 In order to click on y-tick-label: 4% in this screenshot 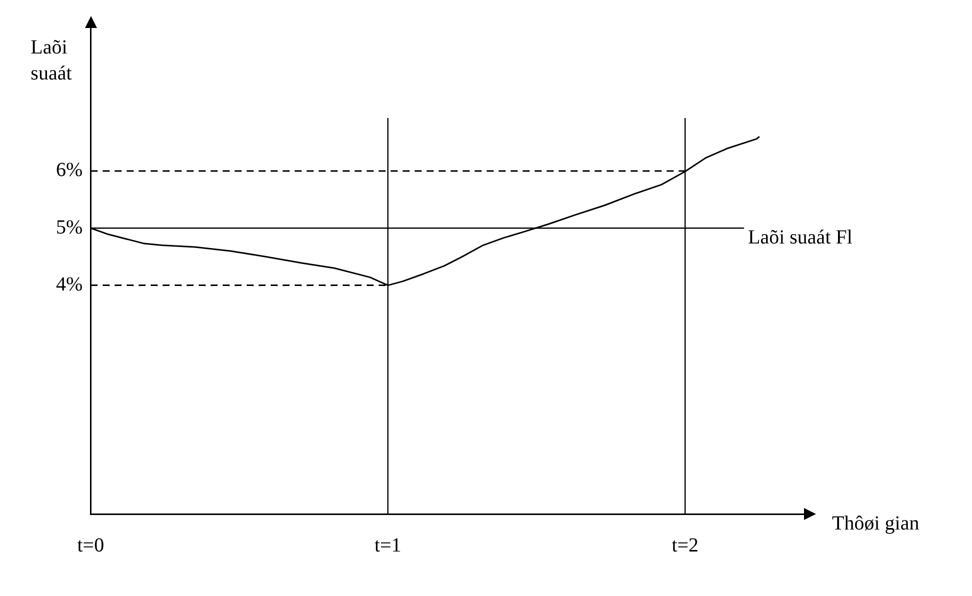, I will do `click(69, 285)`.